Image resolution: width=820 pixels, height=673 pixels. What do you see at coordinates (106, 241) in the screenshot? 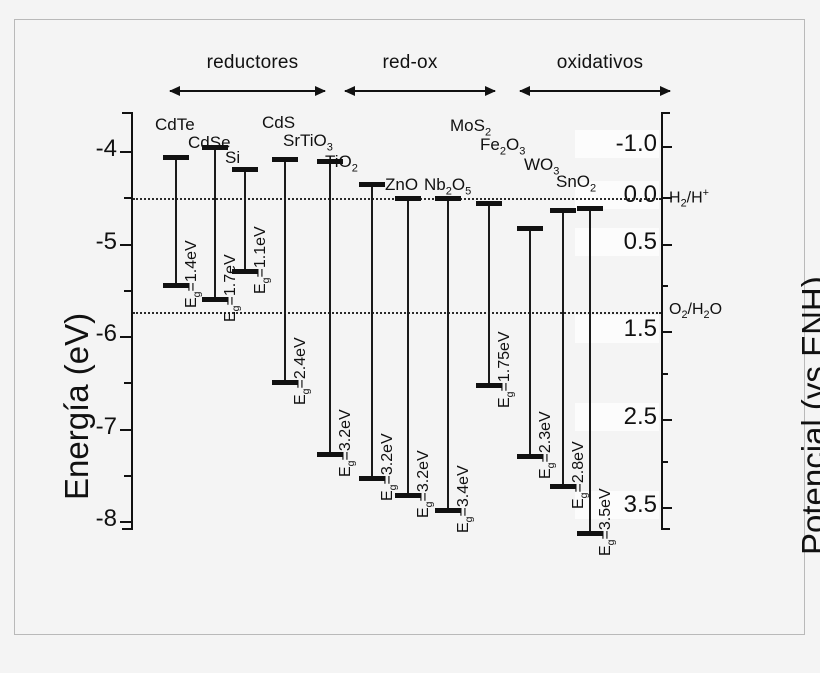
I see `left-ticklabel-1: -5` at bounding box center [106, 241].